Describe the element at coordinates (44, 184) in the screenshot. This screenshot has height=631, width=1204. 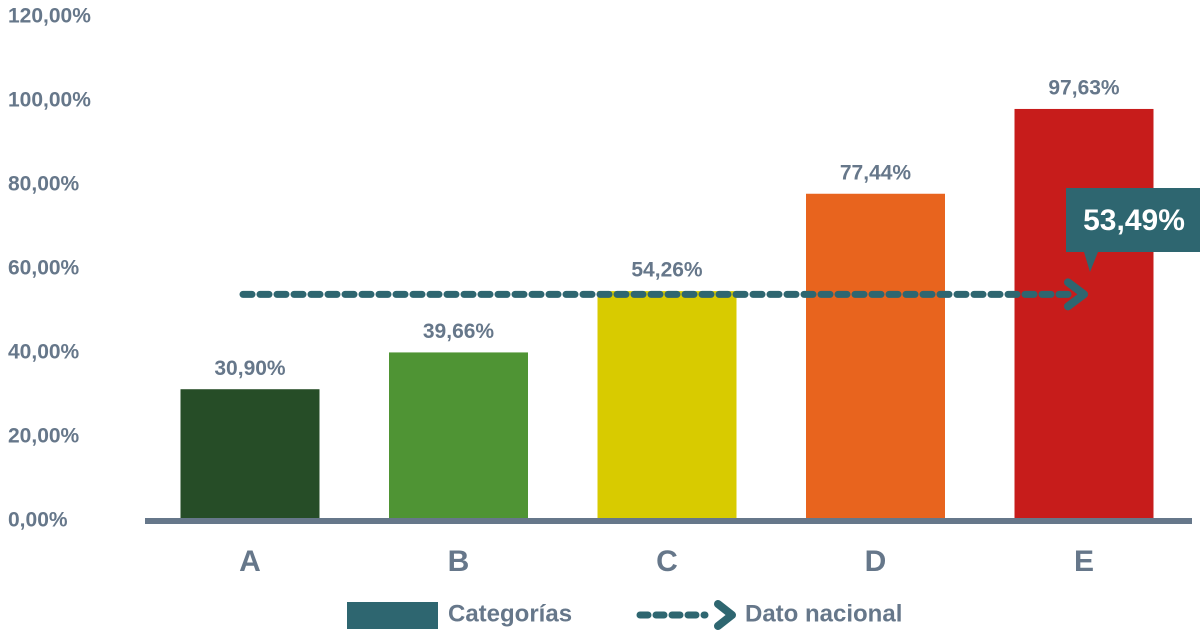
I see `y-tick-label: 80,00%` at that location.